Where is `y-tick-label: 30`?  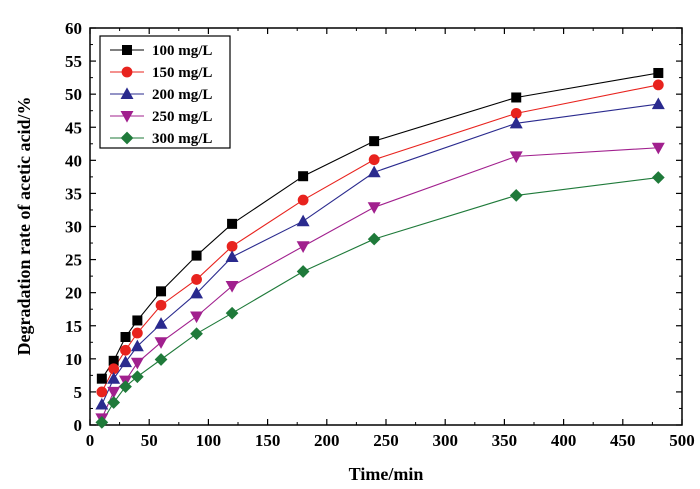
y-tick-label: 30 is located at coordinates (73, 227).